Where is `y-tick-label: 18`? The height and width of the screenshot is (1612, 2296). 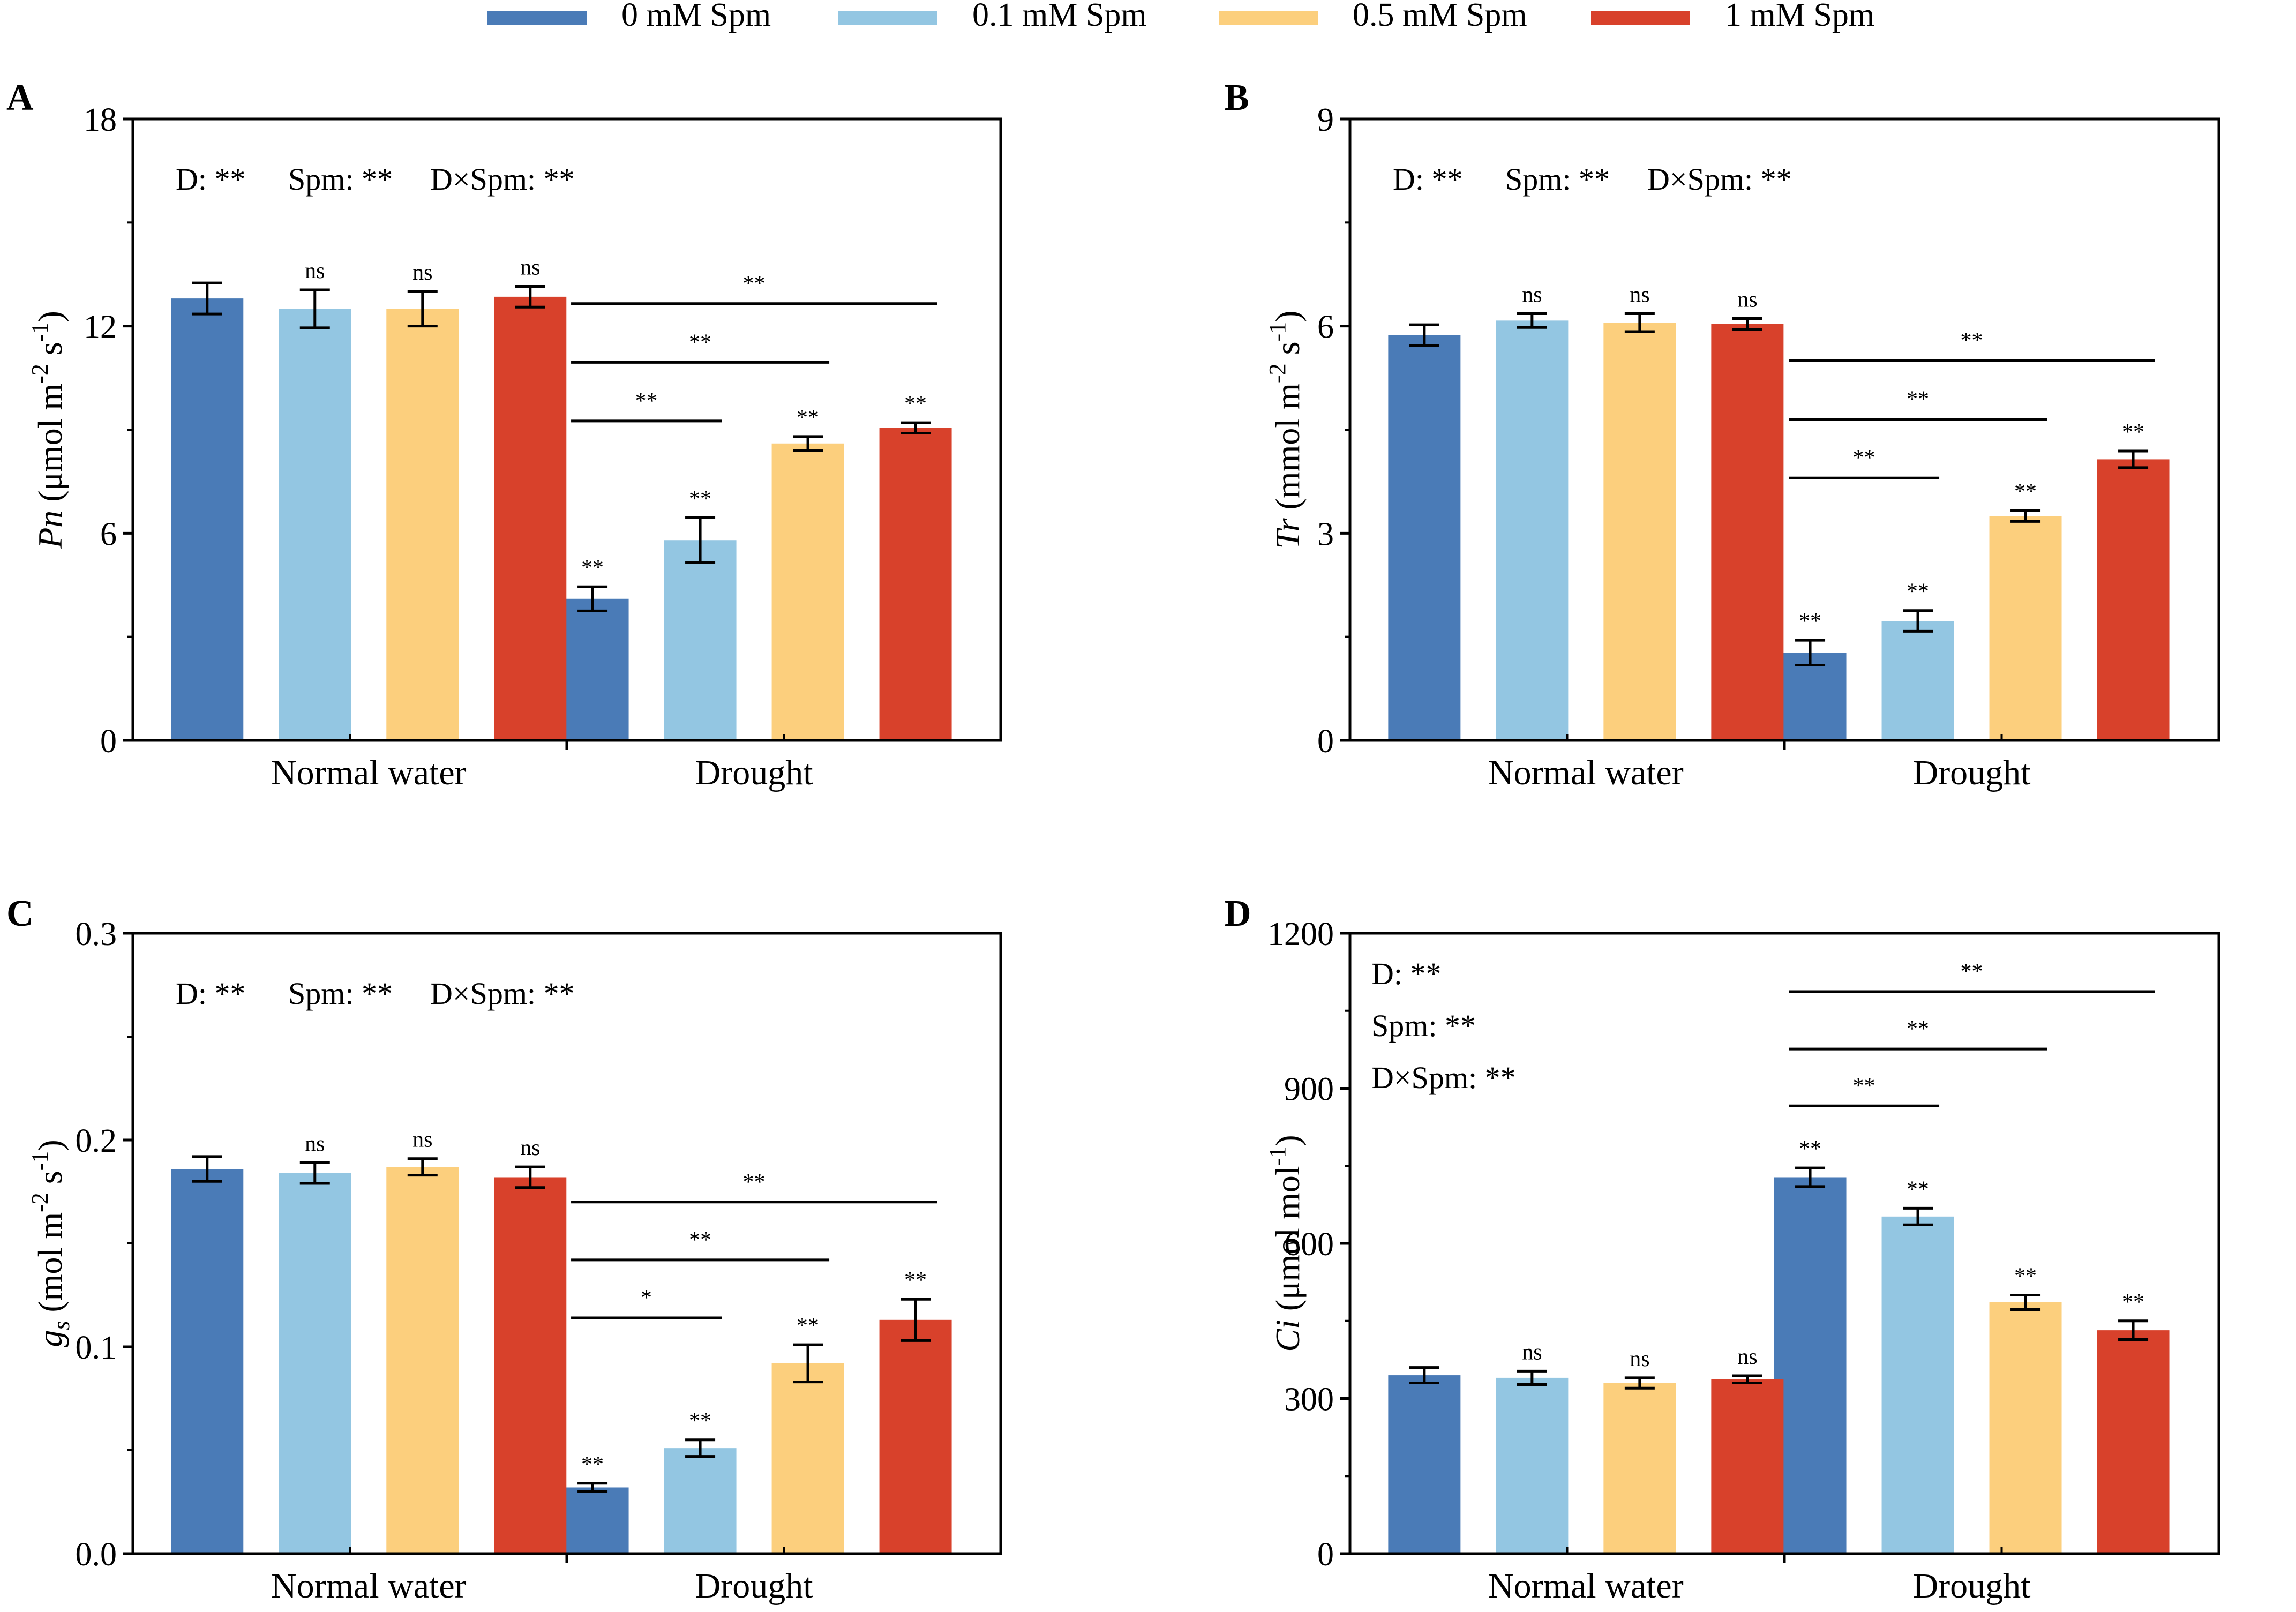 y-tick-label: 18 is located at coordinates (100, 120).